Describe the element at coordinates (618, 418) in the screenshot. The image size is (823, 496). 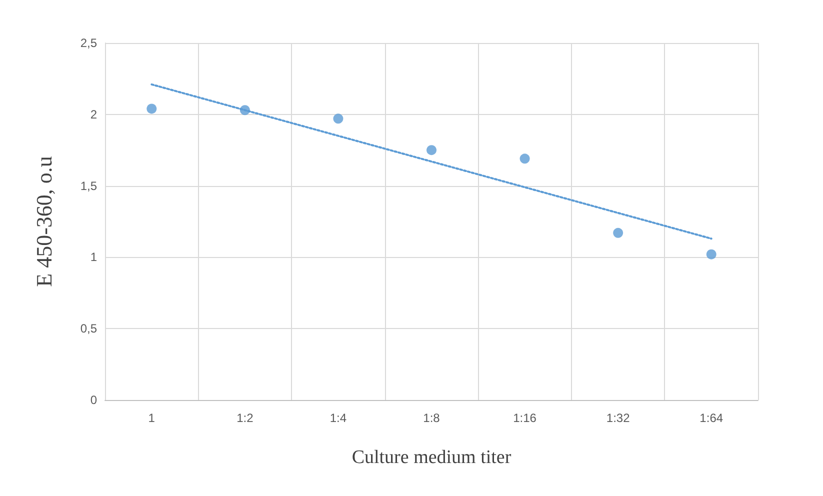
I see `x-tick-label: 1:32` at that location.